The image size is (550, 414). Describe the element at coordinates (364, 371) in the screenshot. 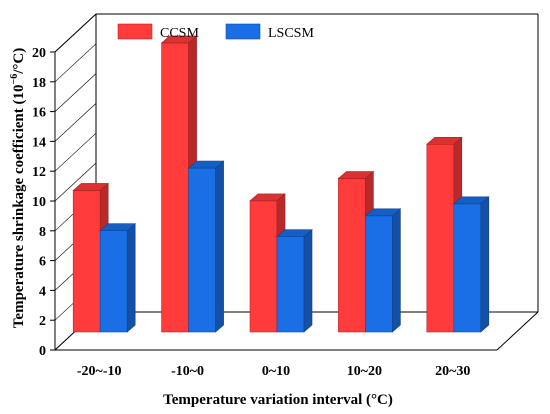

I see `x-category-label: 10~20` at that location.